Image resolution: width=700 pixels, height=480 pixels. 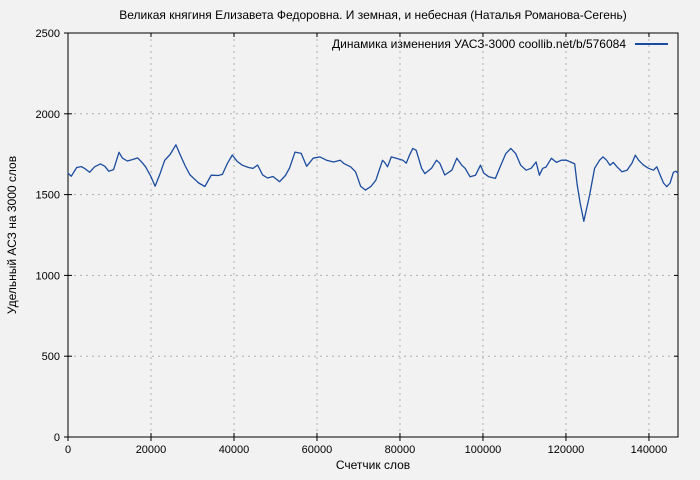 What do you see at coordinates (48, 34) in the screenshot?
I see `y-tick-label: 2500` at bounding box center [48, 34].